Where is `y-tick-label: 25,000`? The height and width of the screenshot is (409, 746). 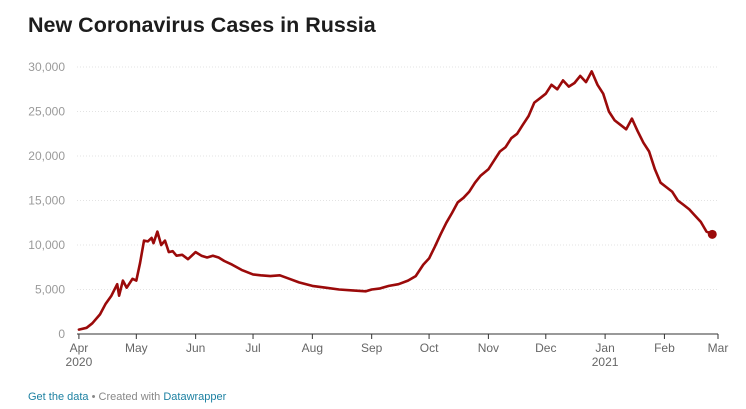 y-tick-label: 25,000 is located at coordinates (46, 112).